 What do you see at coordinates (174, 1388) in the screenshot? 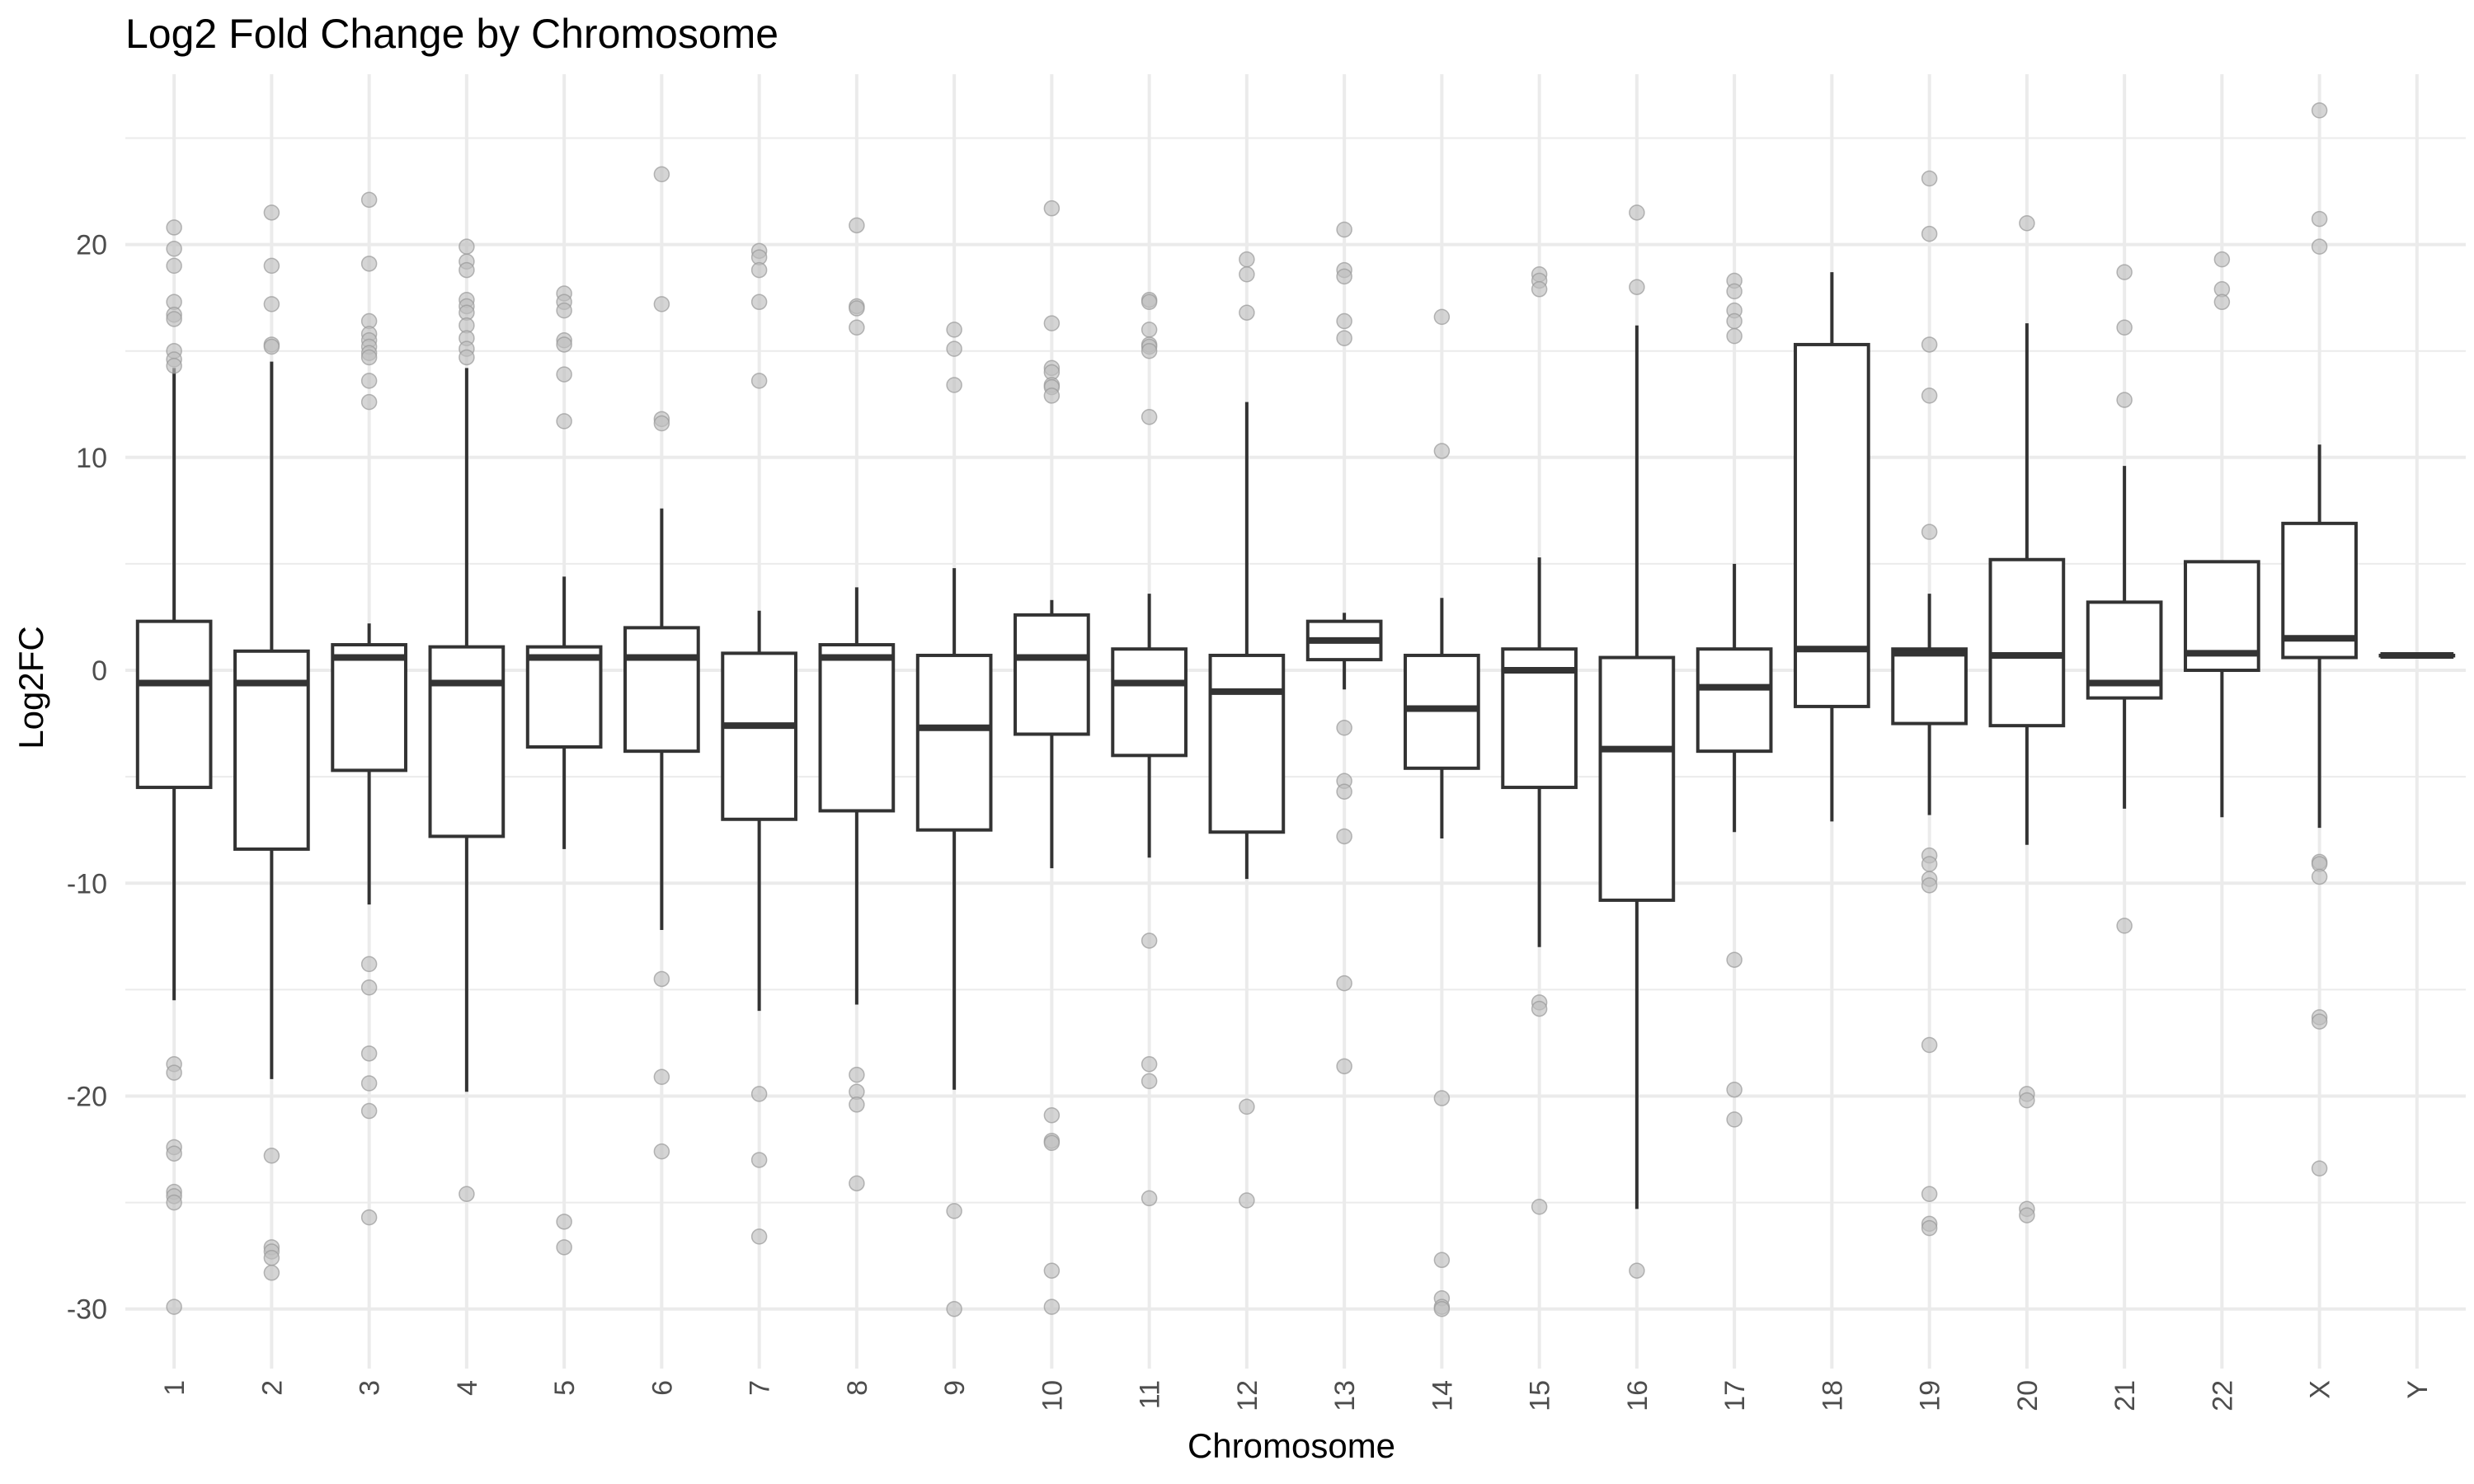
I see `x-tick-label: 1` at bounding box center [174, 1388].